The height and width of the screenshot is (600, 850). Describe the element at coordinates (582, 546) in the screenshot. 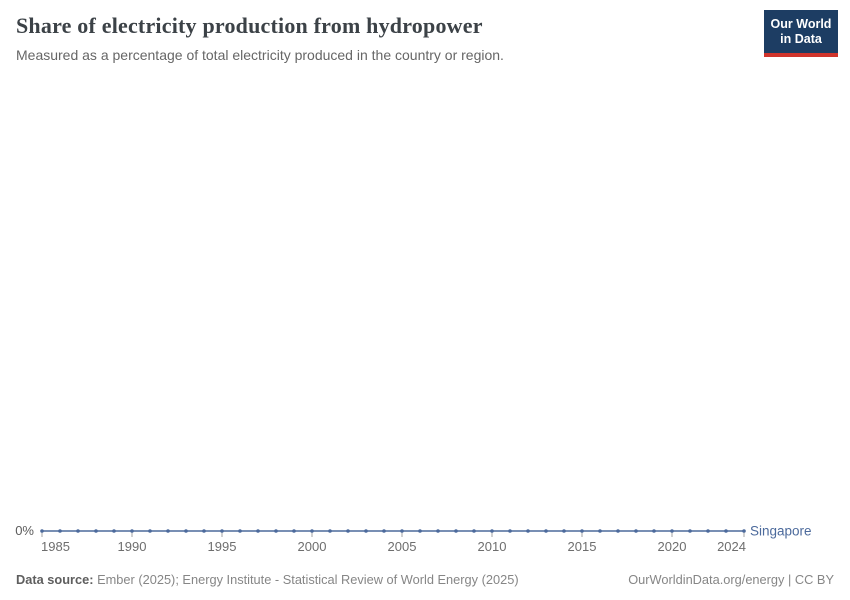

I see `x-axis-label: 2015` at that location.